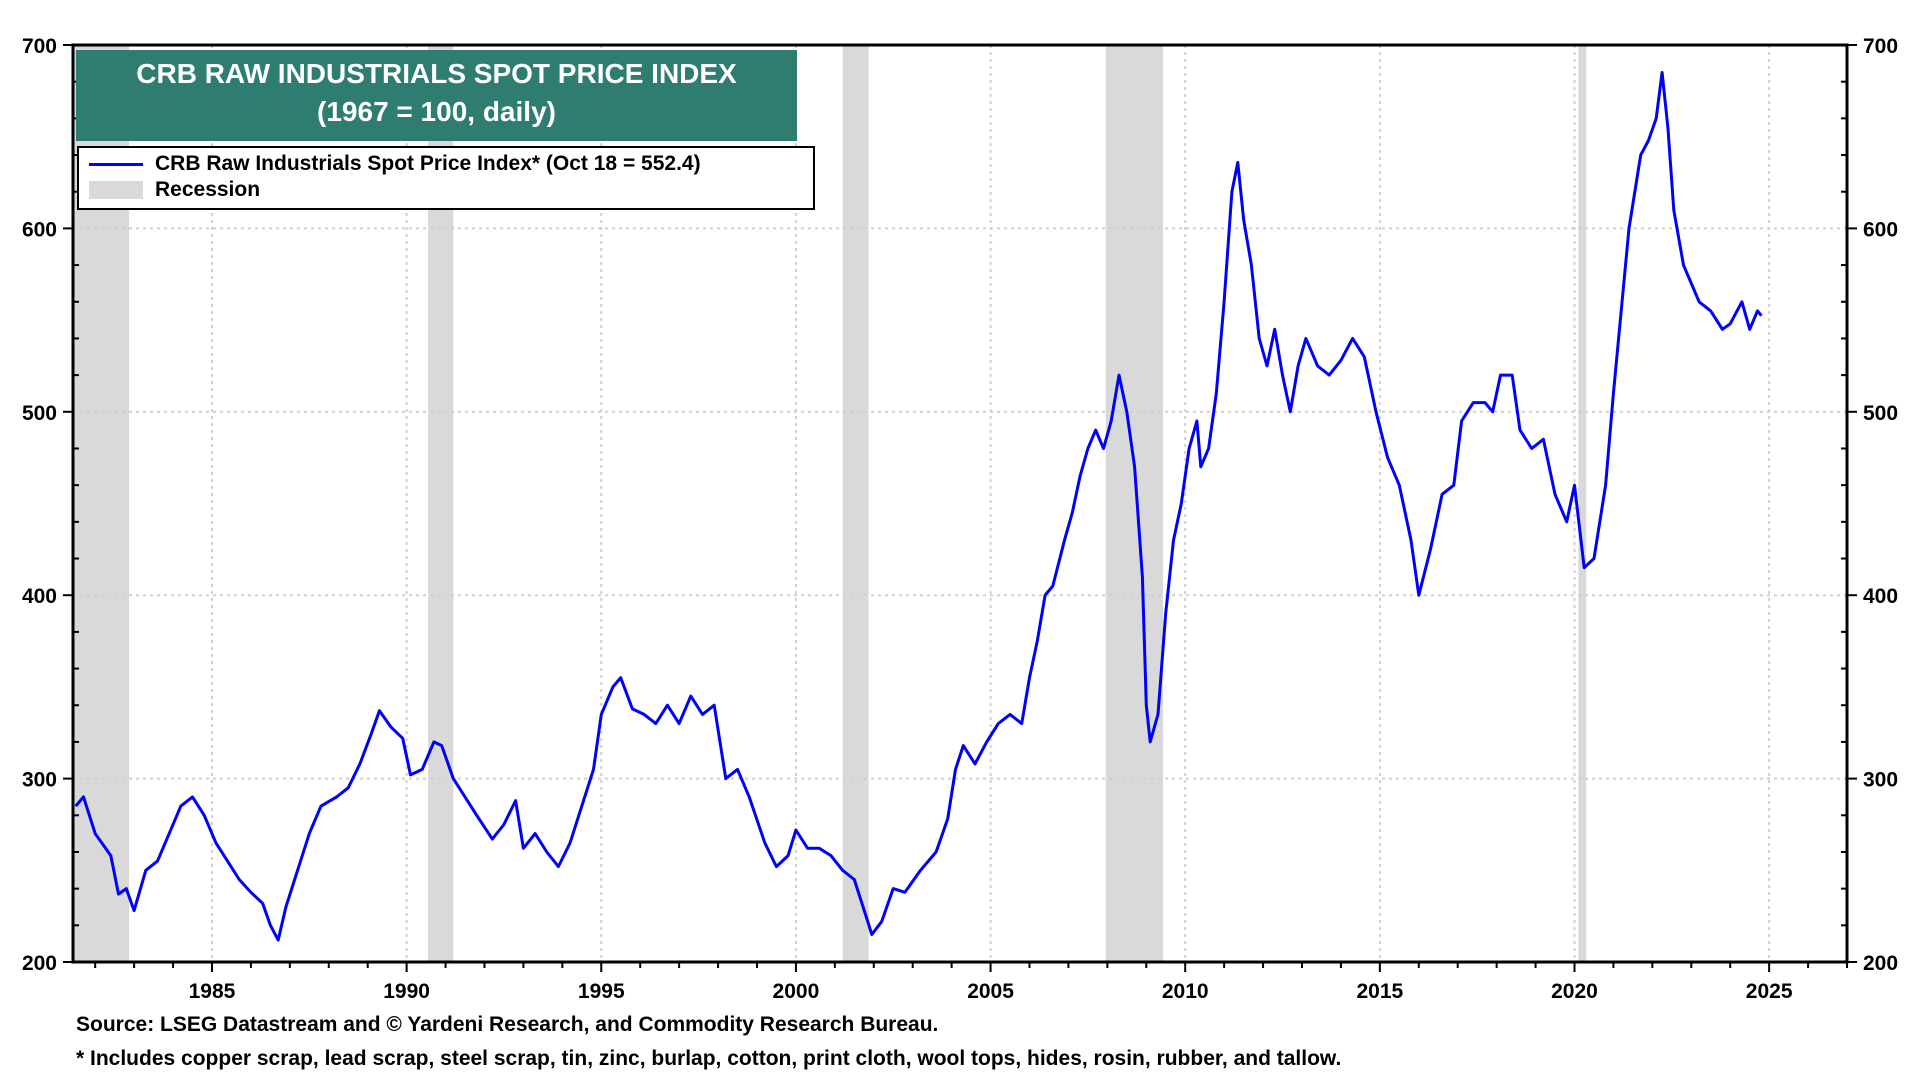 The width and height of the screenshot is (1920, 1080). Describe the element at coordinates (1880, 413) in the screenshot. I see `y-tick-label-right: 500` at that location.